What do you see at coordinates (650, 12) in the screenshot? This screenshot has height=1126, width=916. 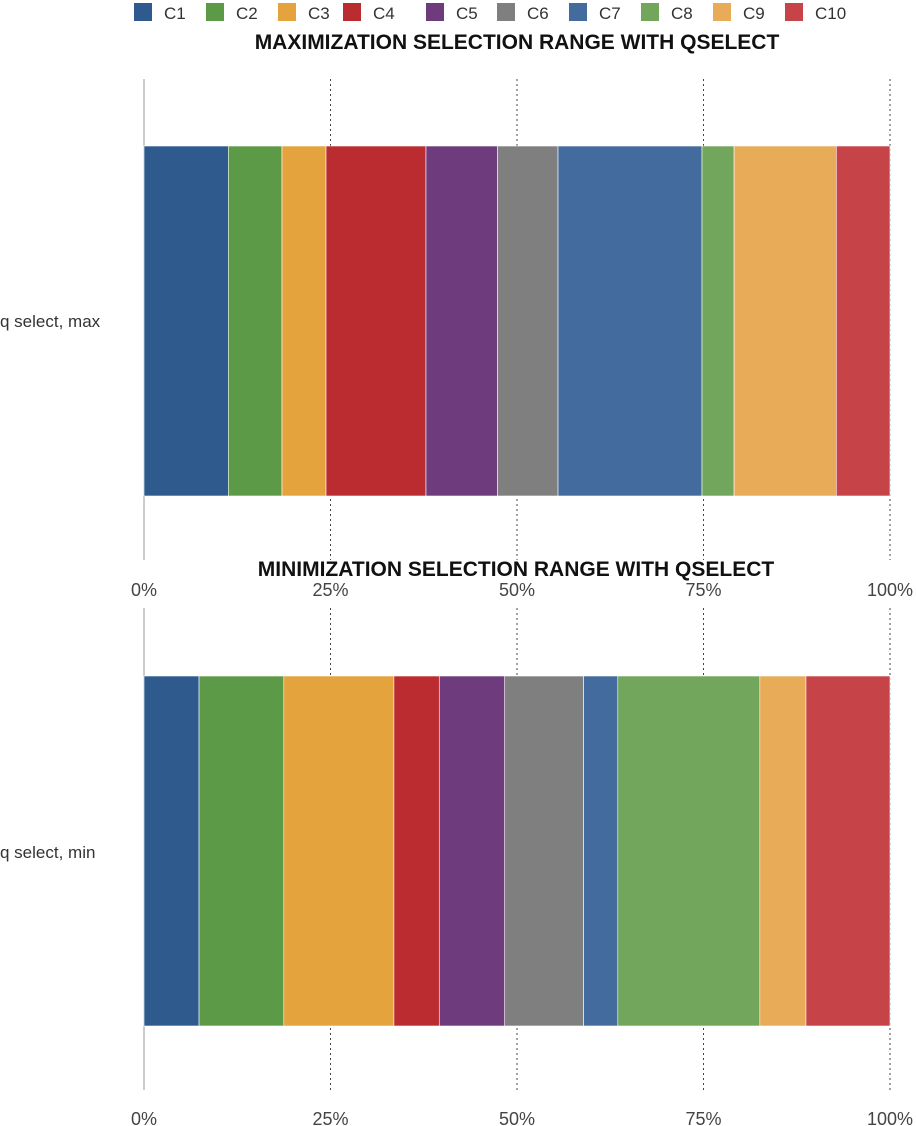 I see `legend-swatch-c8` at bounding box center [650, 12].